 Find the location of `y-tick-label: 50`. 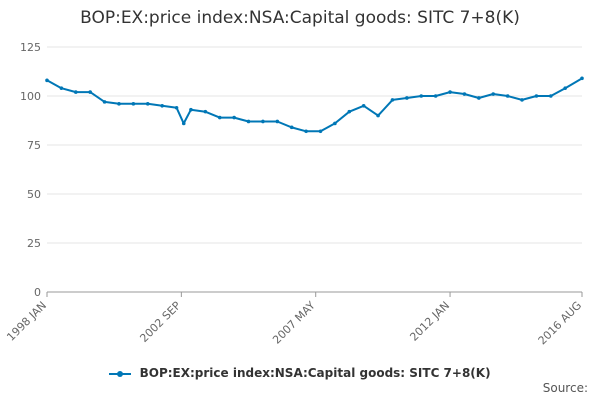

y-tick-label: 50 is located at coordinates (34, 194).